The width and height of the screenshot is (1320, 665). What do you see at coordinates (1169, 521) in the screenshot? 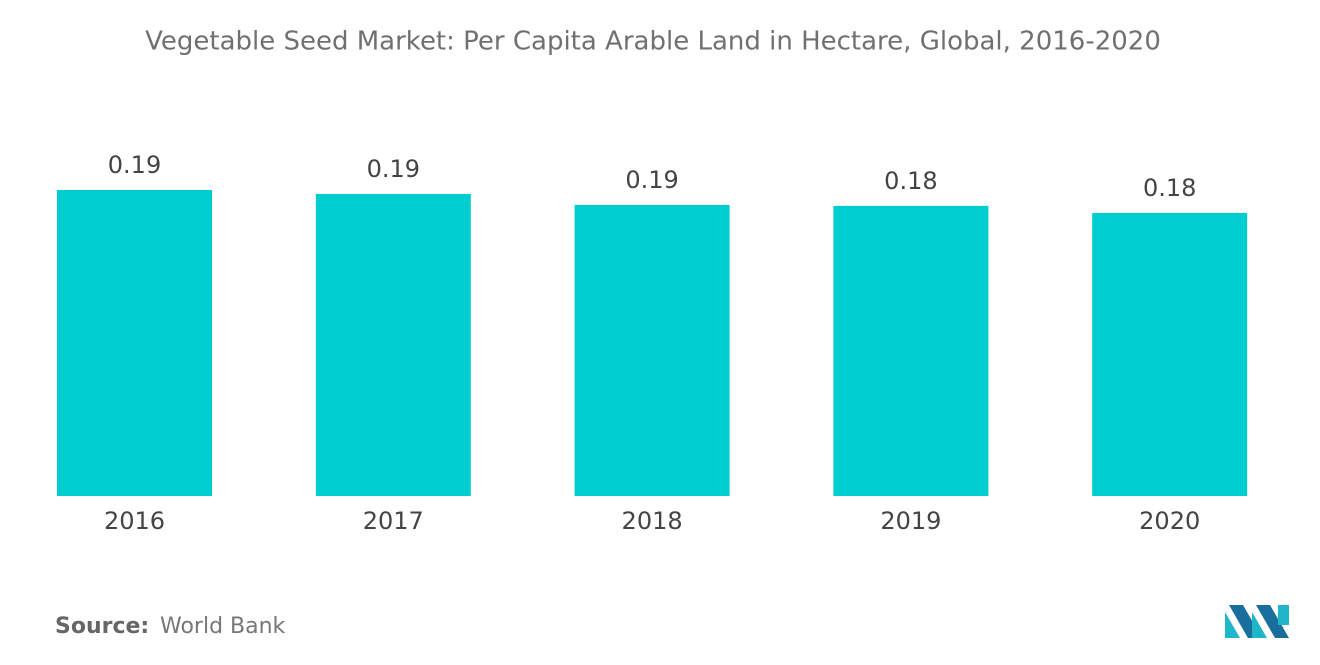
I see `x-tick-label: 2020` at bounding box center [1169, 521].